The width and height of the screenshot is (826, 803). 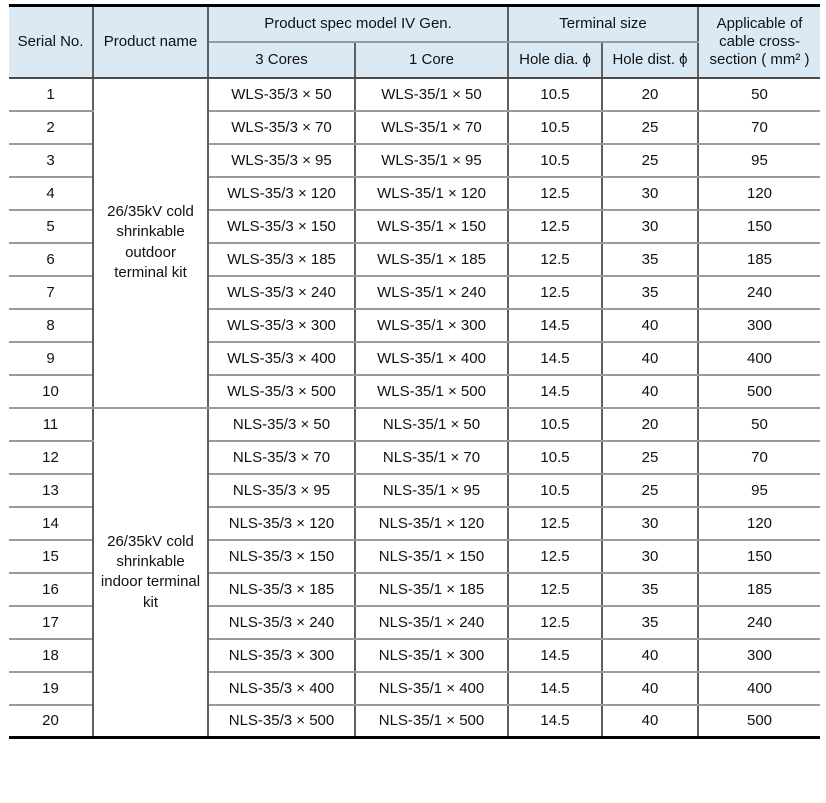 I want to click on table-row: 18 NLS-35/3 × 300 NLS-35/1 × 300 14.5 40 300, so click(x=415, y=655).